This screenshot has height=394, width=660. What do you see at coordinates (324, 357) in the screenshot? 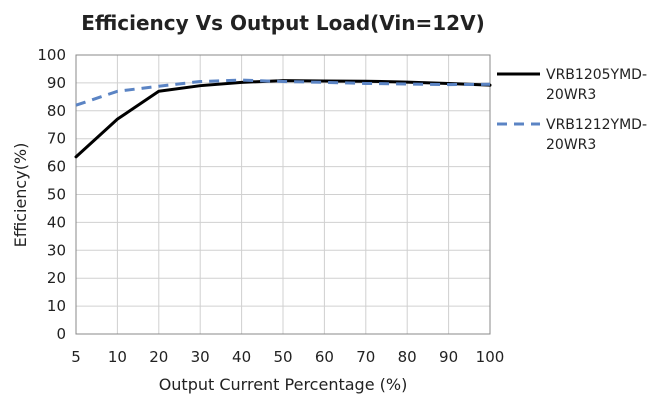
I see `x-tick-label: 60` at bounding box center [324, 357].